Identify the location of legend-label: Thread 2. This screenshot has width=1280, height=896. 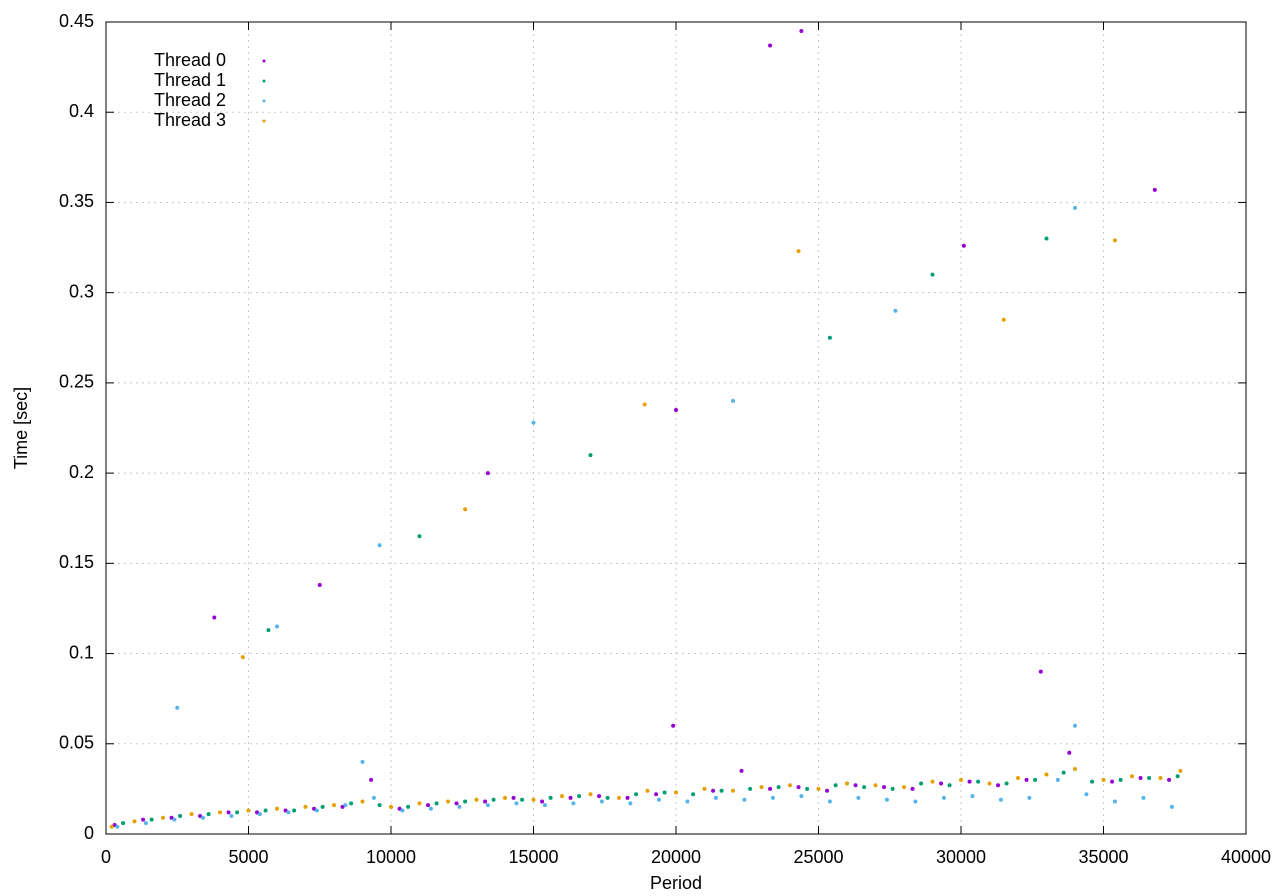
(190, 100).